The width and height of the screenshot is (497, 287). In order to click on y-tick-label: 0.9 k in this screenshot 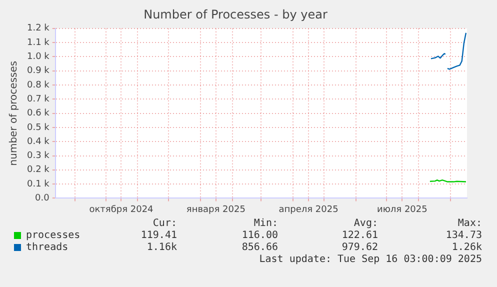, I will do `click(38, 71)`.